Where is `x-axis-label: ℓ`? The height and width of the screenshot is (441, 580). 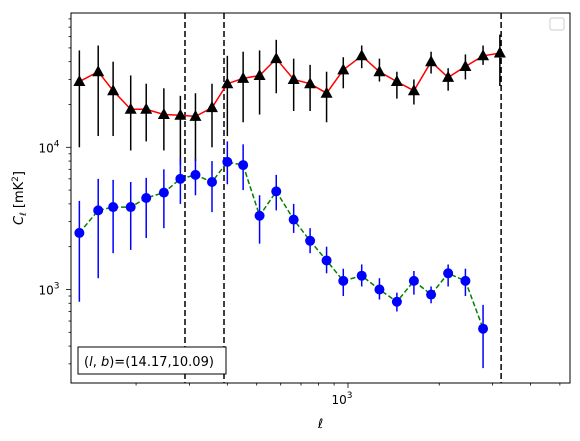 x-axis-label: ℓ is located at coordinates (320, 424).